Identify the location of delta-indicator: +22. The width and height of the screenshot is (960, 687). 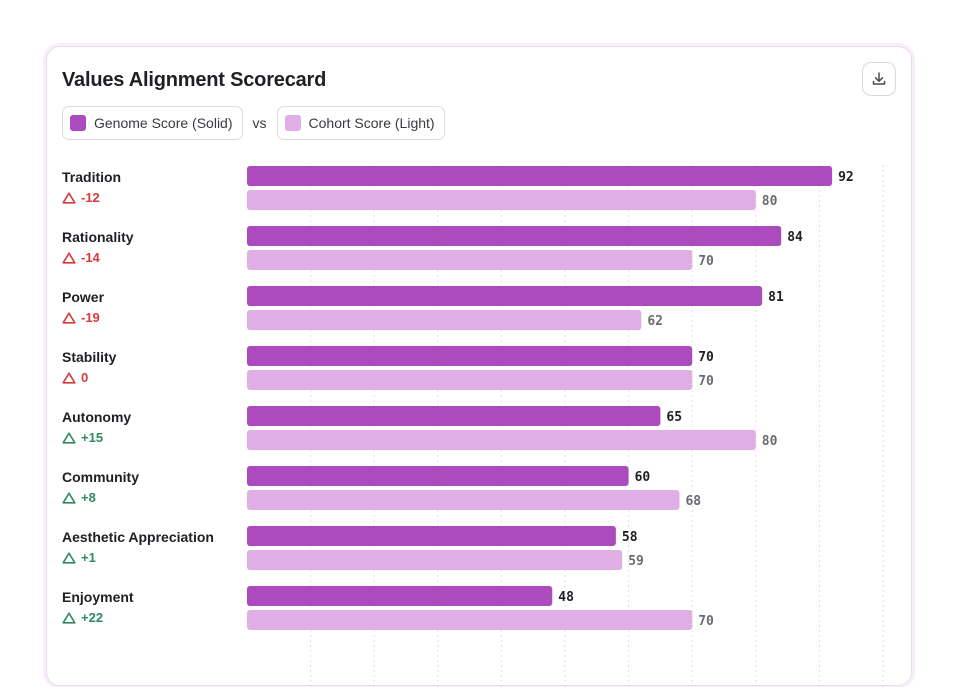
(98, 618).